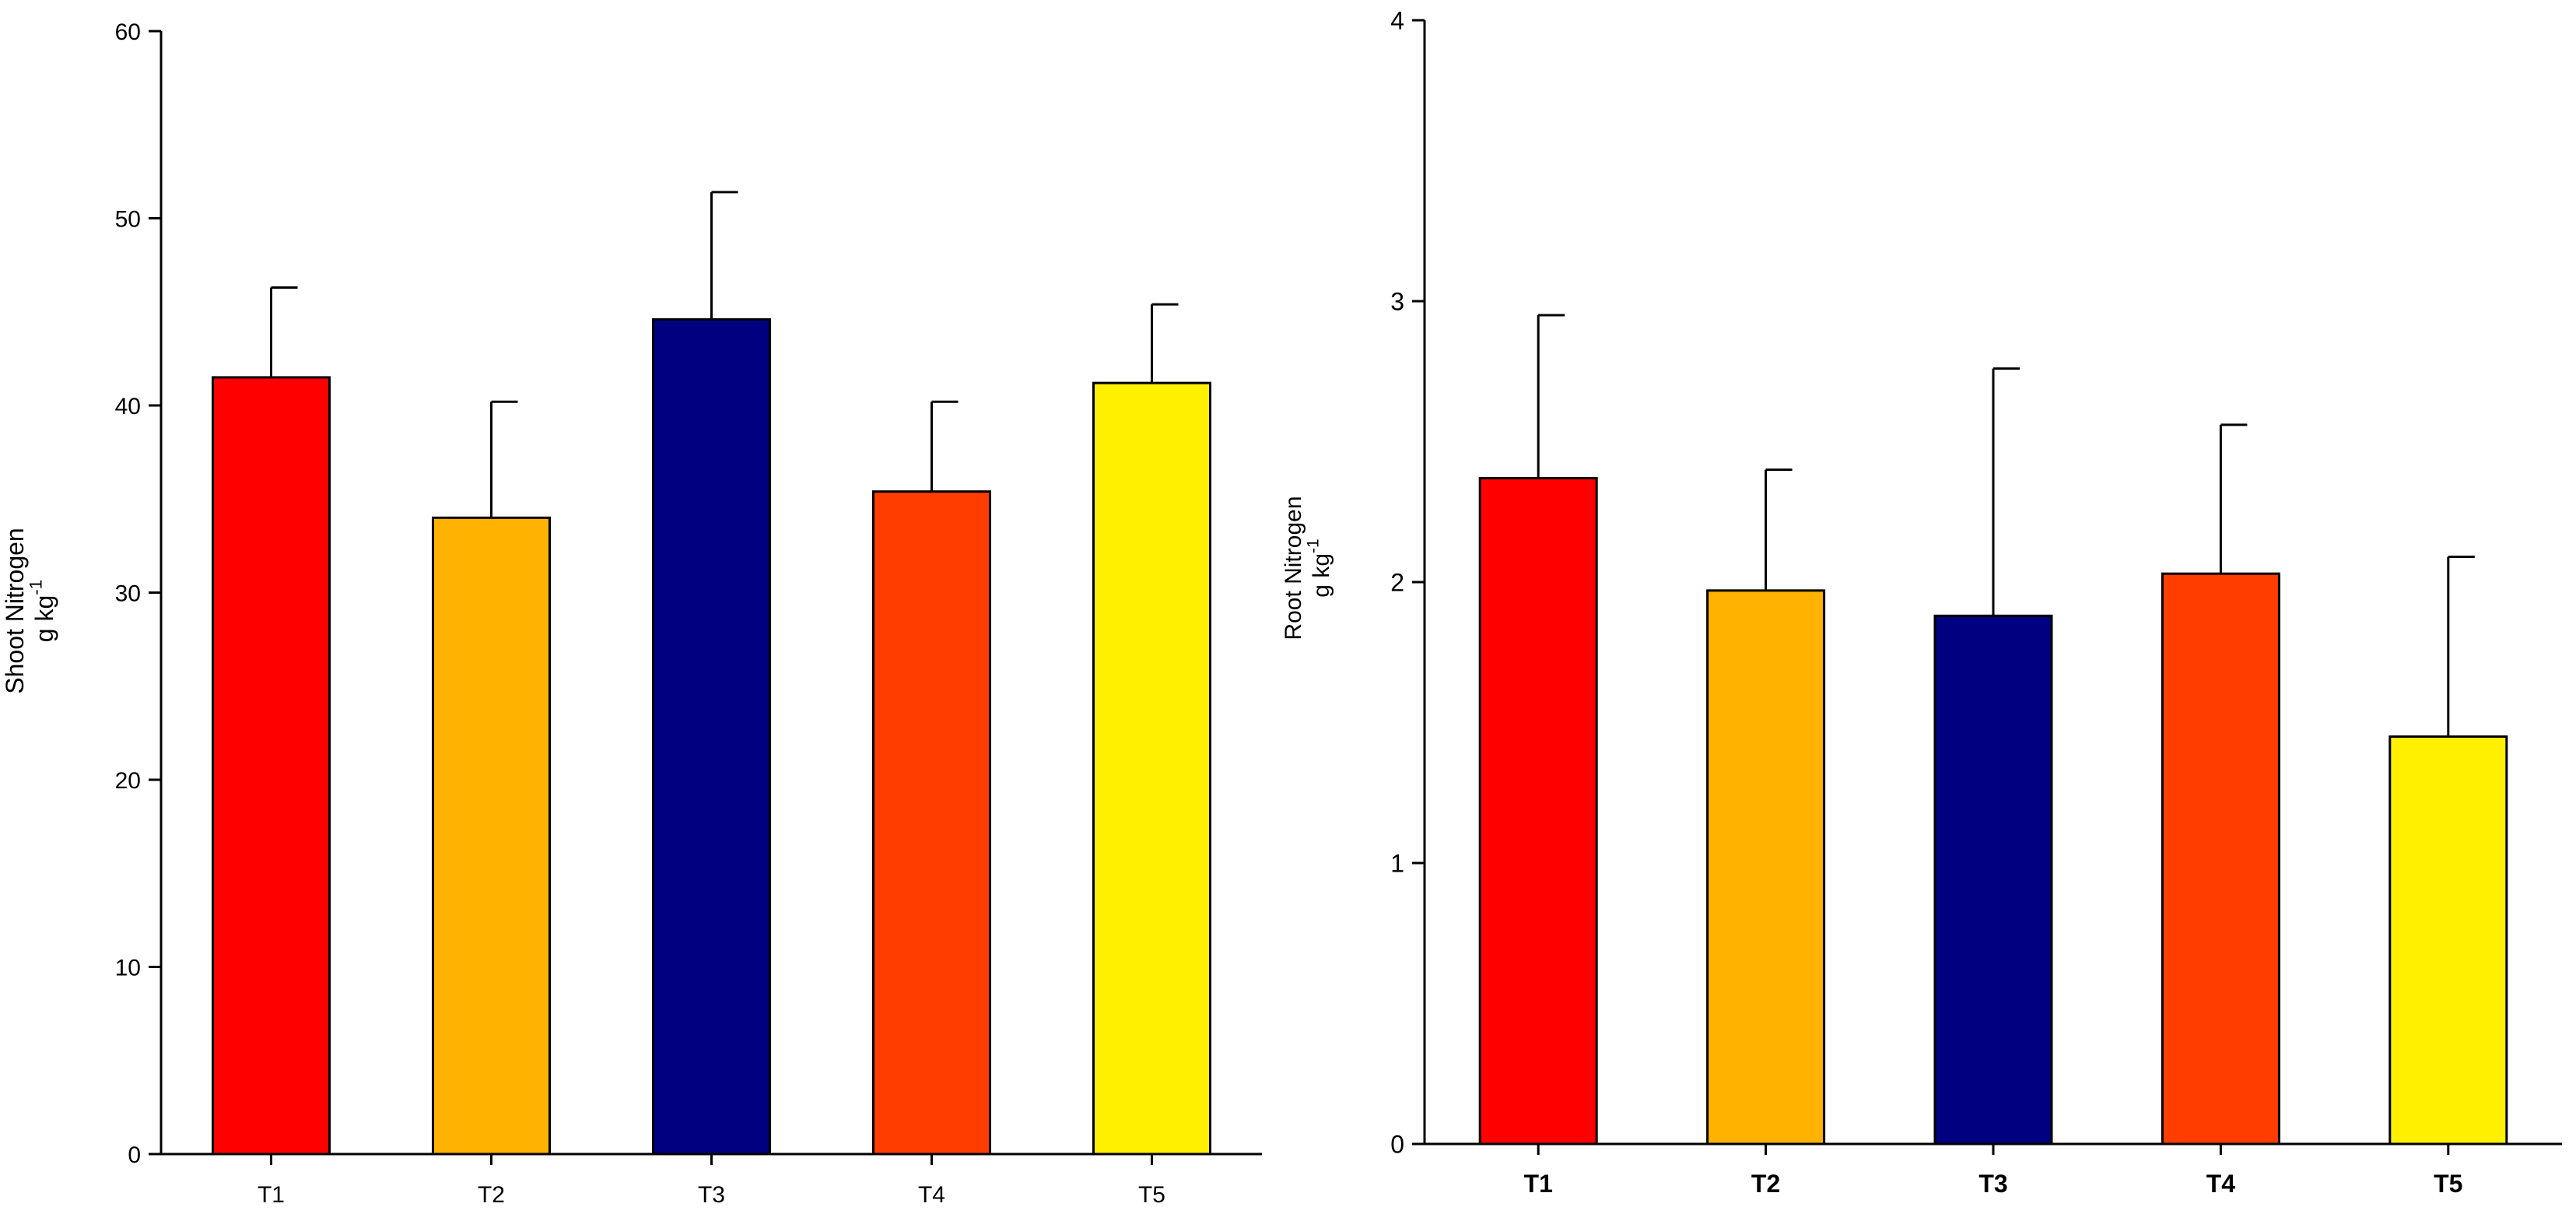 The image size is (2576, 1228). What do you see at coordinates (128, 32) in the screenshot?
I see `y-tick-label: 60` at bounding box center [128, 32].